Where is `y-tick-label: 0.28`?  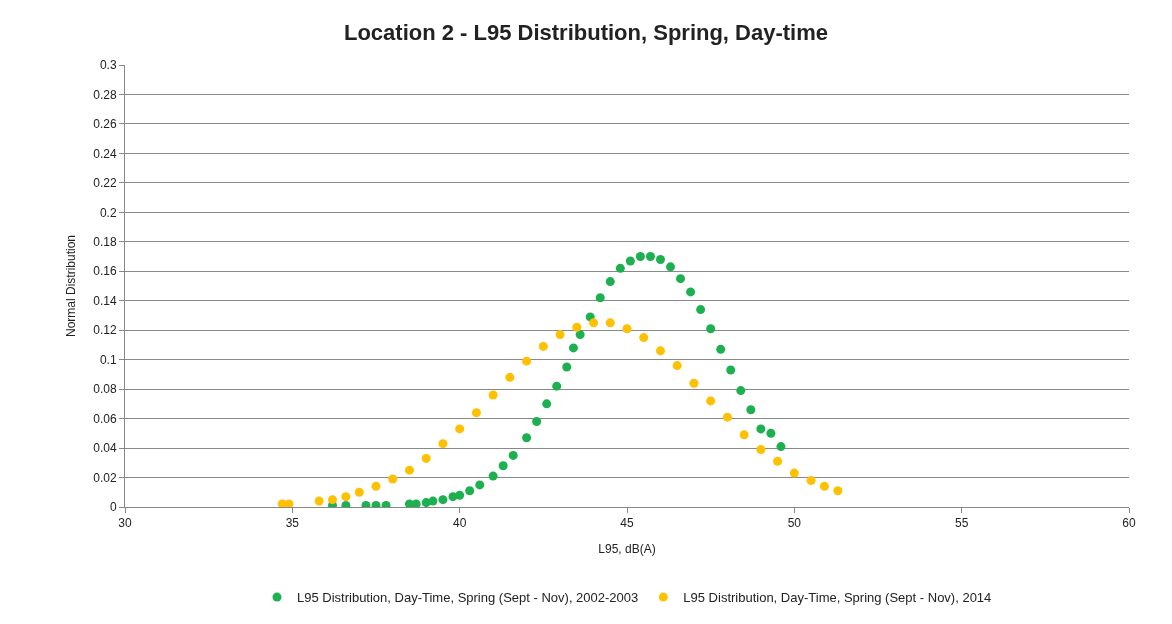
y-tick-label: 0.28 is located at coordinates (105, 94).